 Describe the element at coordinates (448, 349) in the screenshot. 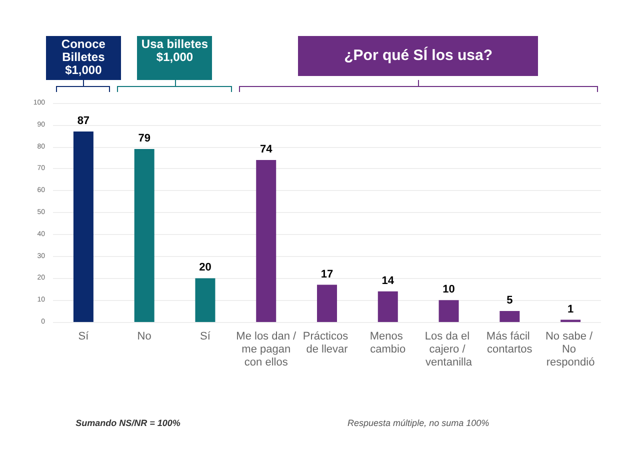

I see `x-tick-label: Los da el cajero / ventanilla` at that location.